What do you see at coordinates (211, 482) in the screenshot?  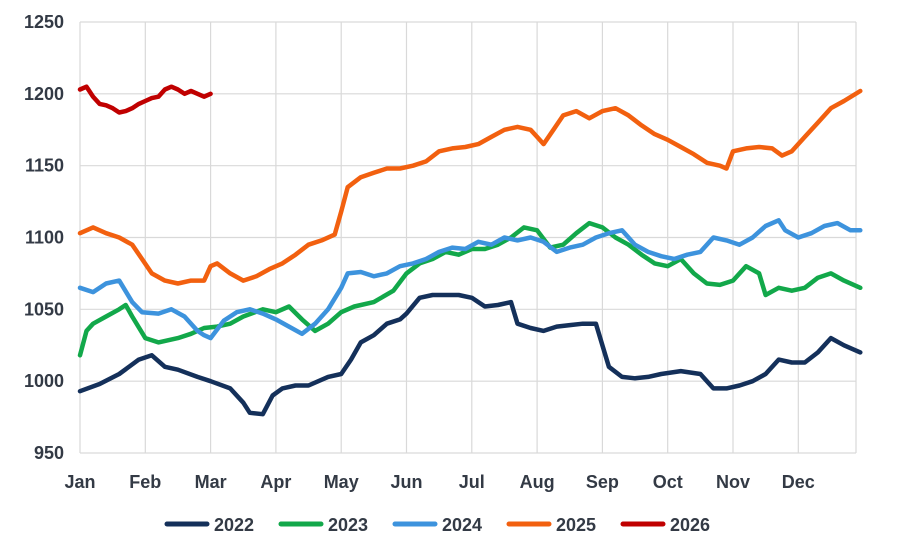 I see `x-tick-label: Mar` at bounding box center [211, 482].